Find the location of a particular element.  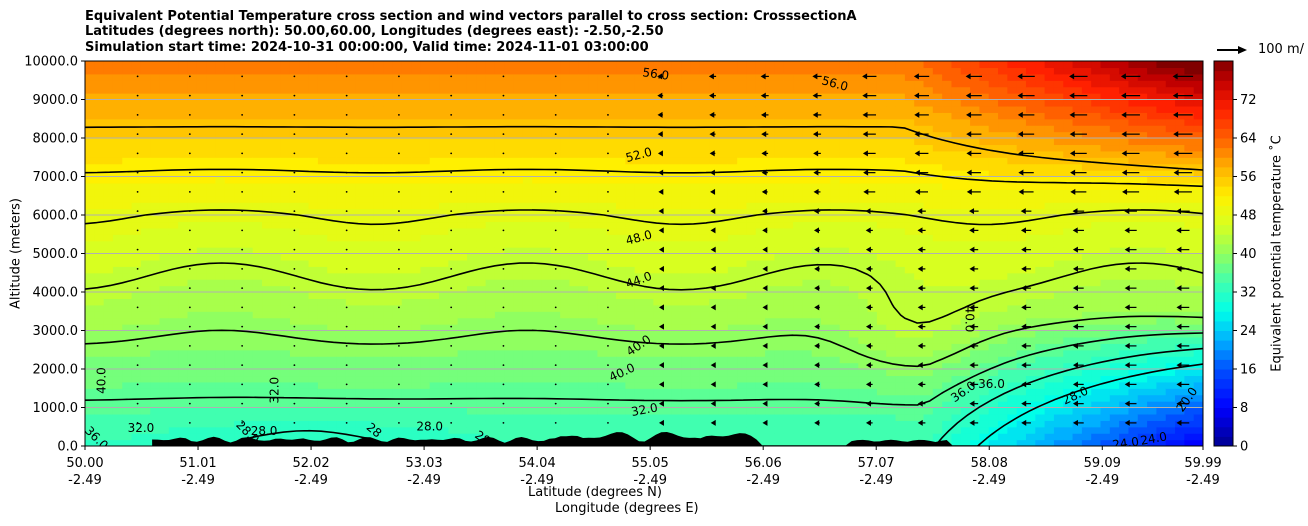

y-tick-label-3: 3000.0 is located at coordinates (56, 331).